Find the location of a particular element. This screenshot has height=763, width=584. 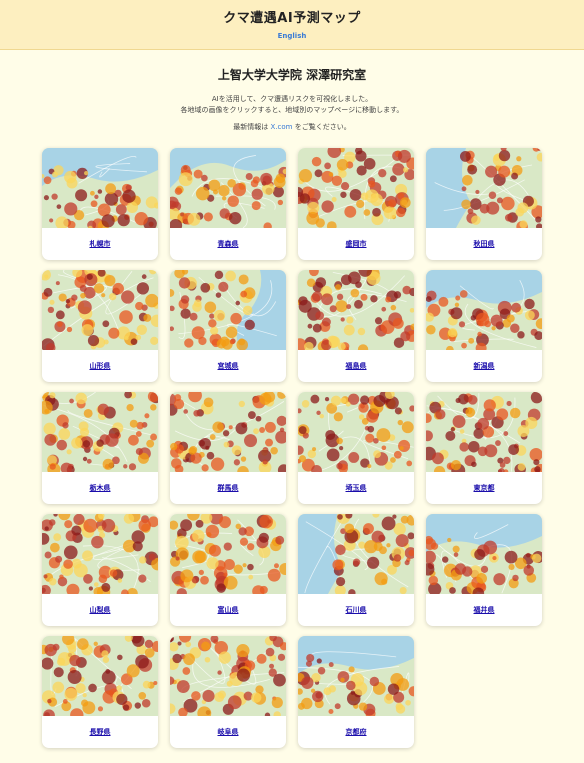

region-link: 長野県 is located at coordinates (100, 732).